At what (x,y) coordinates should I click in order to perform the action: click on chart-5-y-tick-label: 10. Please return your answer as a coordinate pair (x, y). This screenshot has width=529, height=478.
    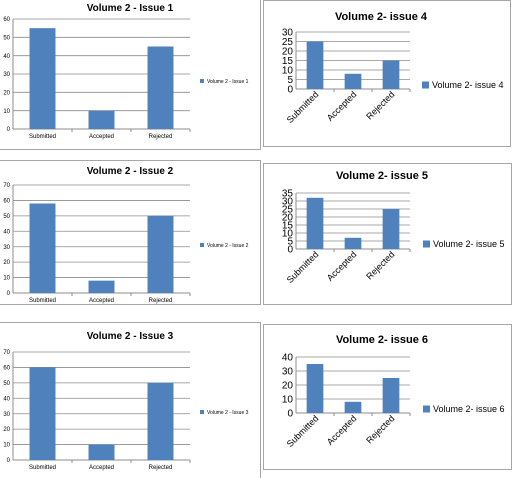
    Looking at the image, I should click on (288, 234).